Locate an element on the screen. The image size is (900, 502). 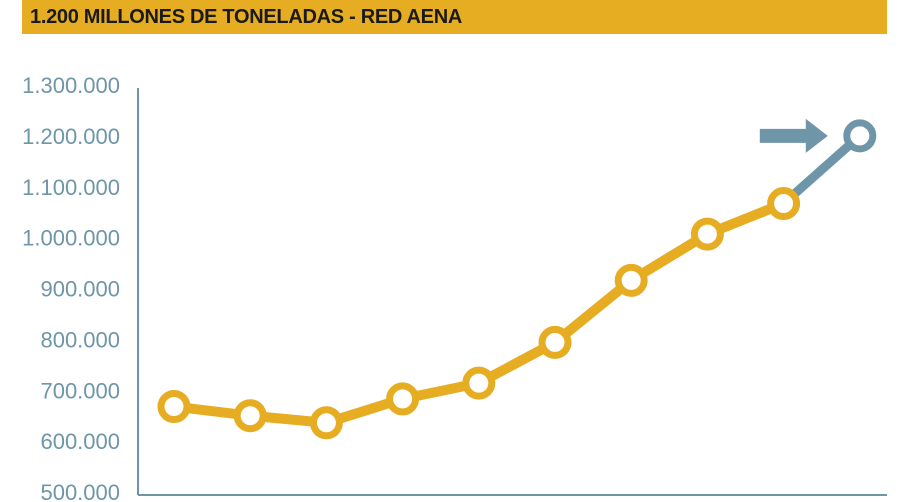
chart-annotations is located at coordinates (793, 135).